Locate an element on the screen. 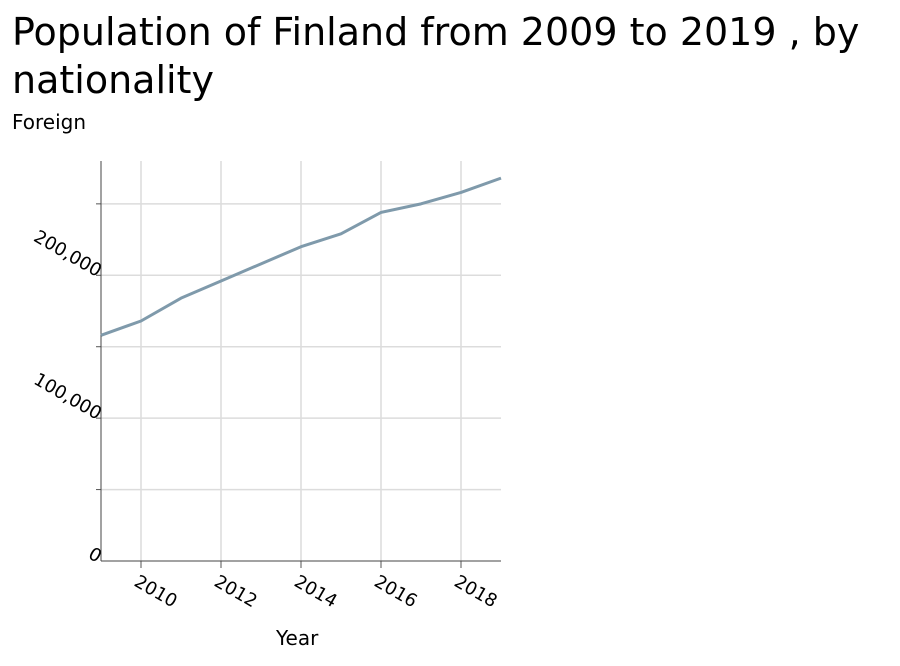  x-tick-label: 2014 is located at coordinates (316, 591).